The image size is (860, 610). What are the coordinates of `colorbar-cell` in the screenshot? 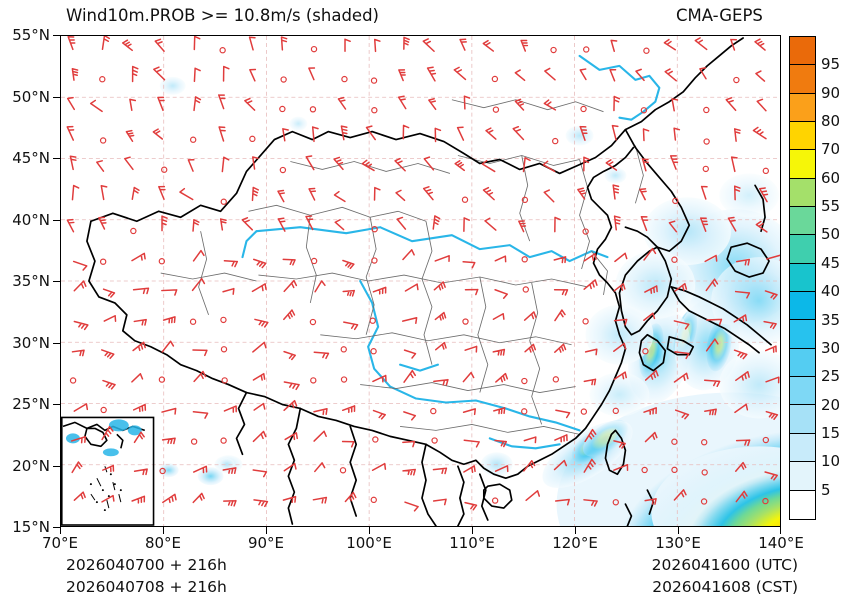 It's located at (802, 476).